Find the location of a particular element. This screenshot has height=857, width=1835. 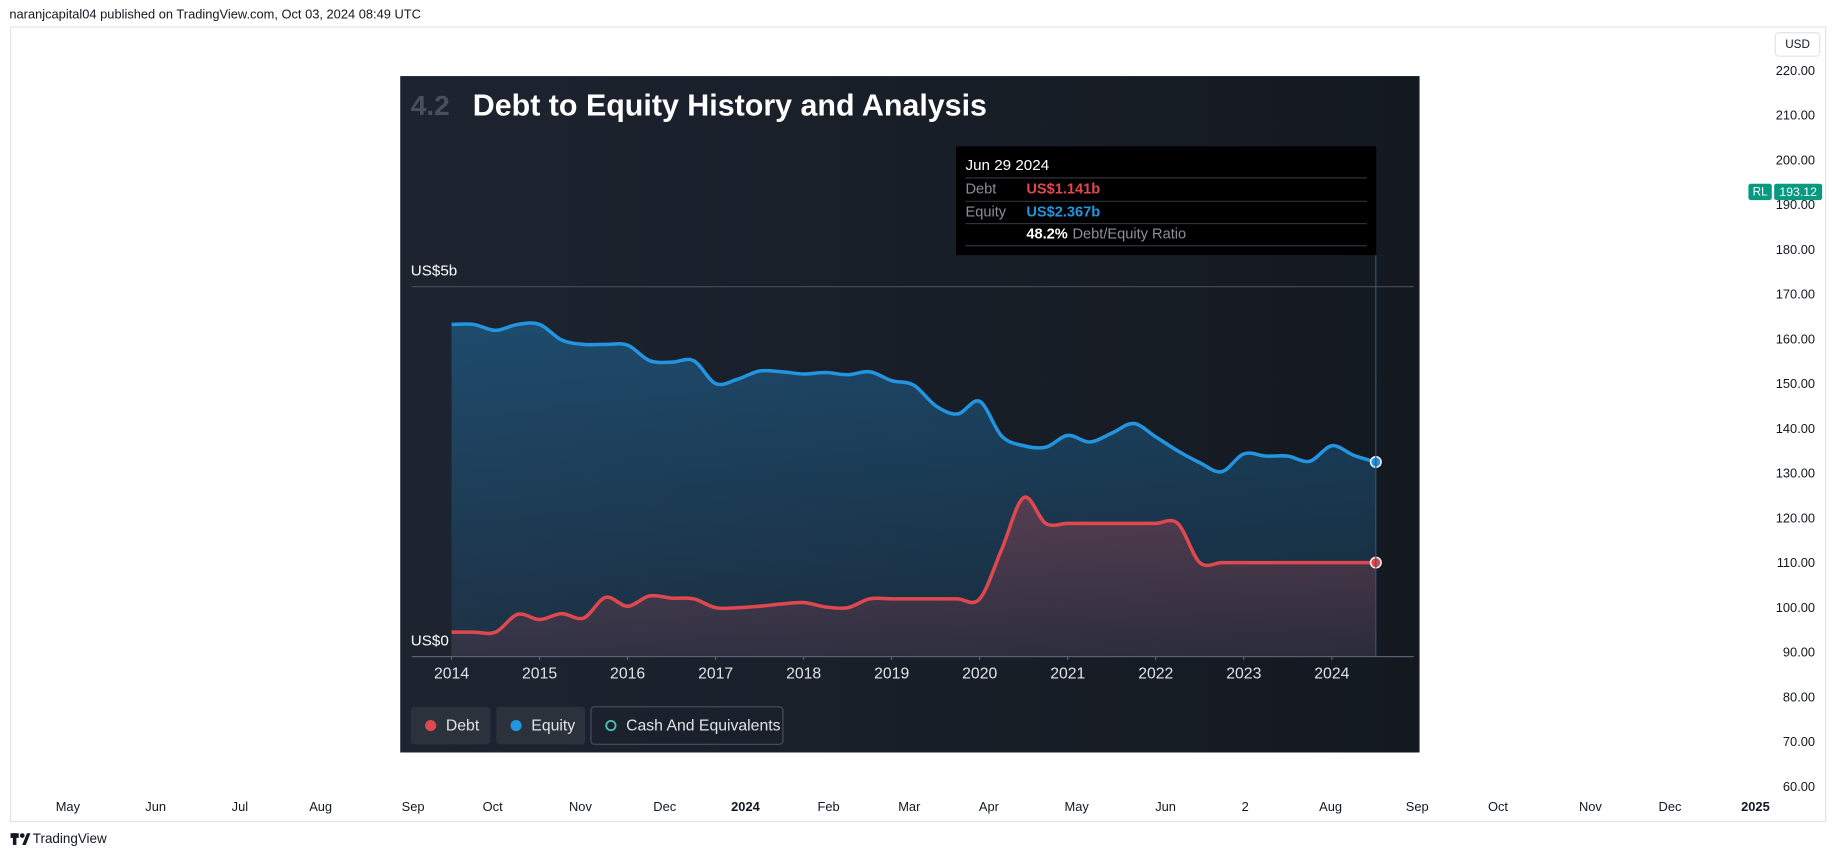

time-tick-label: 2024 is located at coordinates (745, 806).